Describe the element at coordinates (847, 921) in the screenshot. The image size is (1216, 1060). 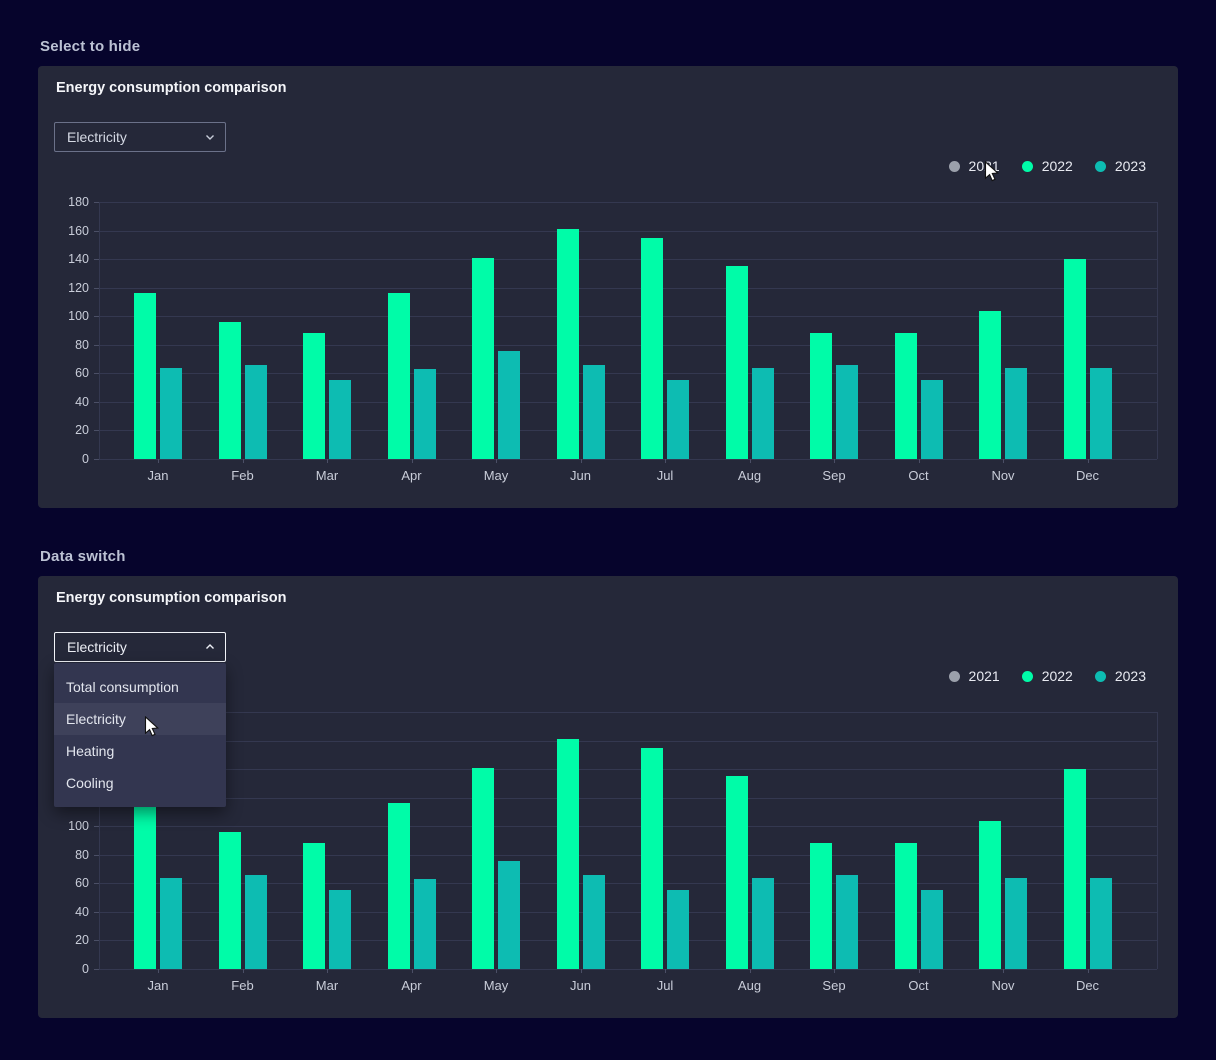
I see `bar-2023-sep` at that location.